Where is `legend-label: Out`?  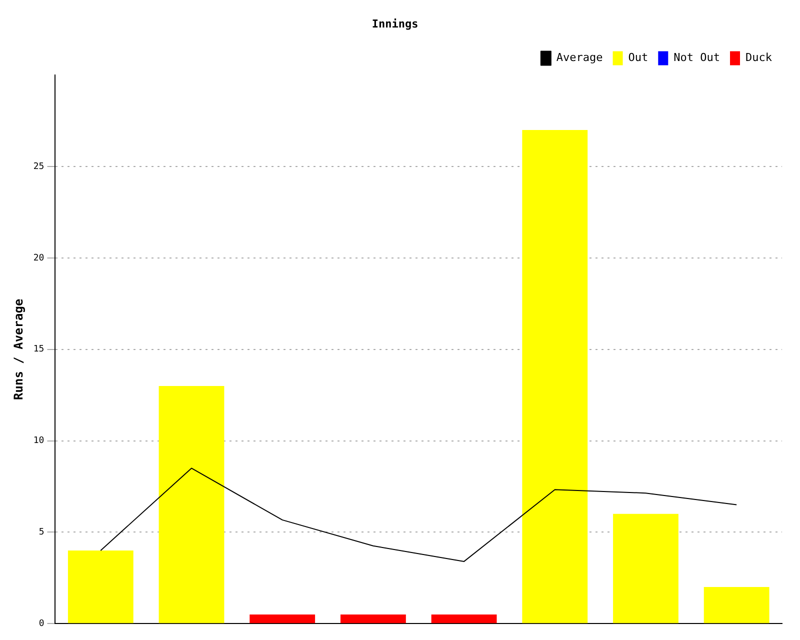
legend-label: Out is located at coordinates (638, 57).